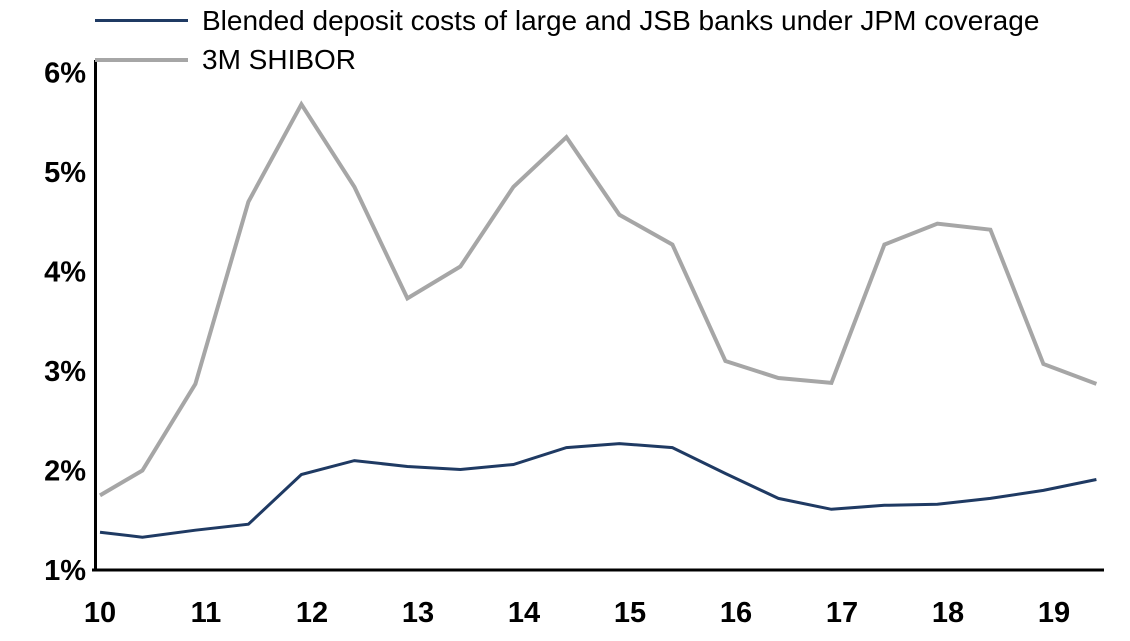 The width and height of the screenshot is (1130, 641). I want to click on shibor-line-swatch, so click(141, 59).